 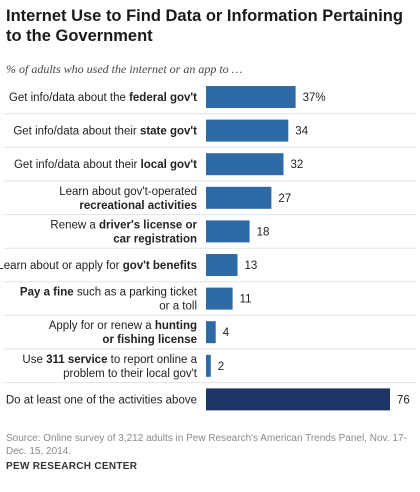 What do you see at coordinates (109, 293) in the screenshot?
I see `category-label: Pay a fine such as a parking ticket` at bounding box center [109, 293].